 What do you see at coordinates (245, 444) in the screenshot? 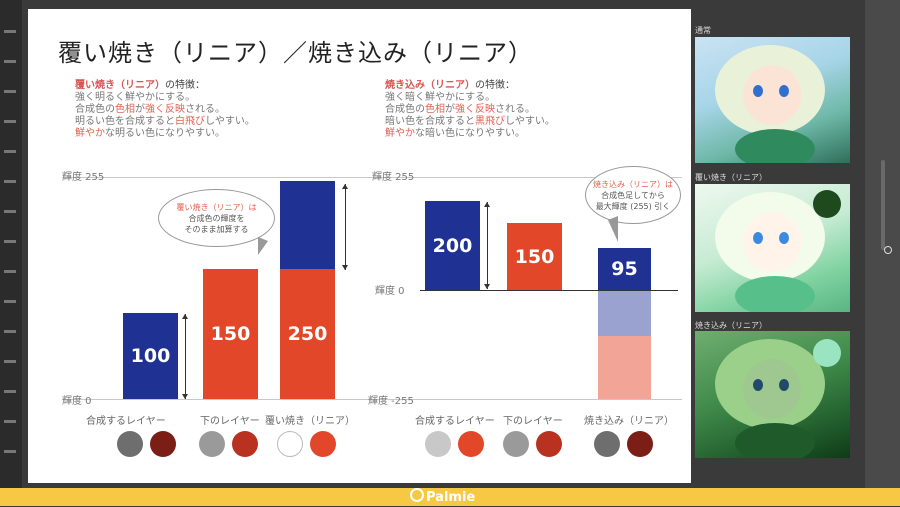
I see `swatch-lower-red` at bounding box center [245, 444].